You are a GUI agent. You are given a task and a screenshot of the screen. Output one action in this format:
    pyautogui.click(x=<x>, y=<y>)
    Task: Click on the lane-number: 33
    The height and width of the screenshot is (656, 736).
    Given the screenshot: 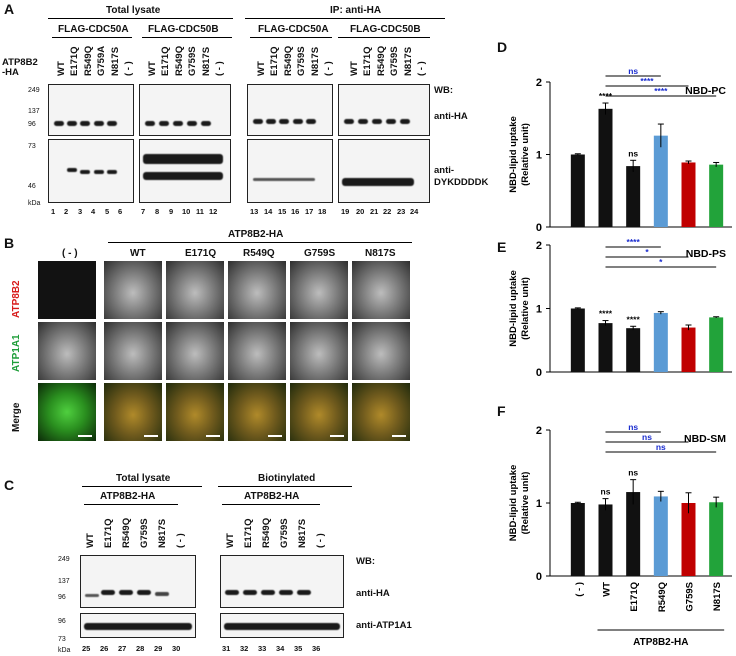 What is the action you would take?
    pyautogui.click(x=262, y=648)
    